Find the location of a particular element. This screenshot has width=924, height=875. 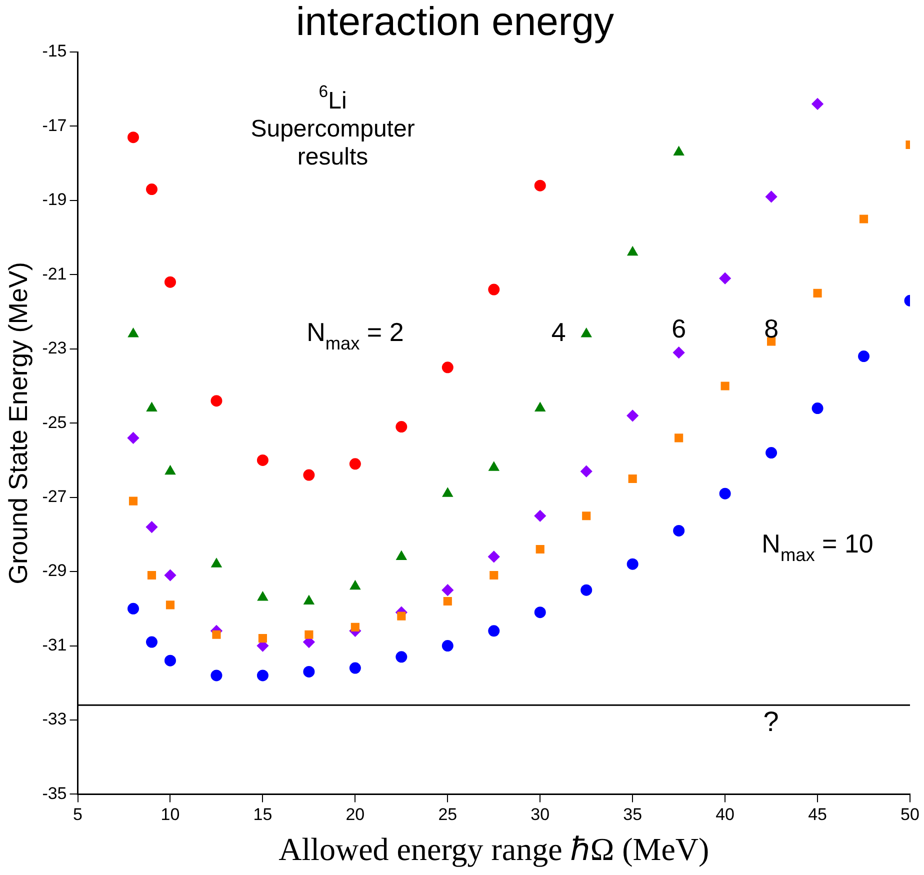

y-tick-label: -31 is located at coordinates (54, 644).